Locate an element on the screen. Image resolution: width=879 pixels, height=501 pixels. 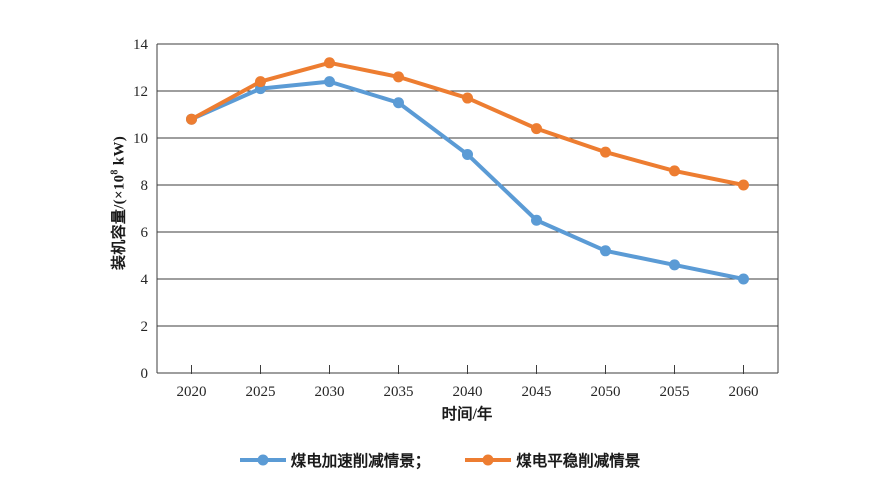
y-tick-label: 8 is located at coordinates (145, 186).